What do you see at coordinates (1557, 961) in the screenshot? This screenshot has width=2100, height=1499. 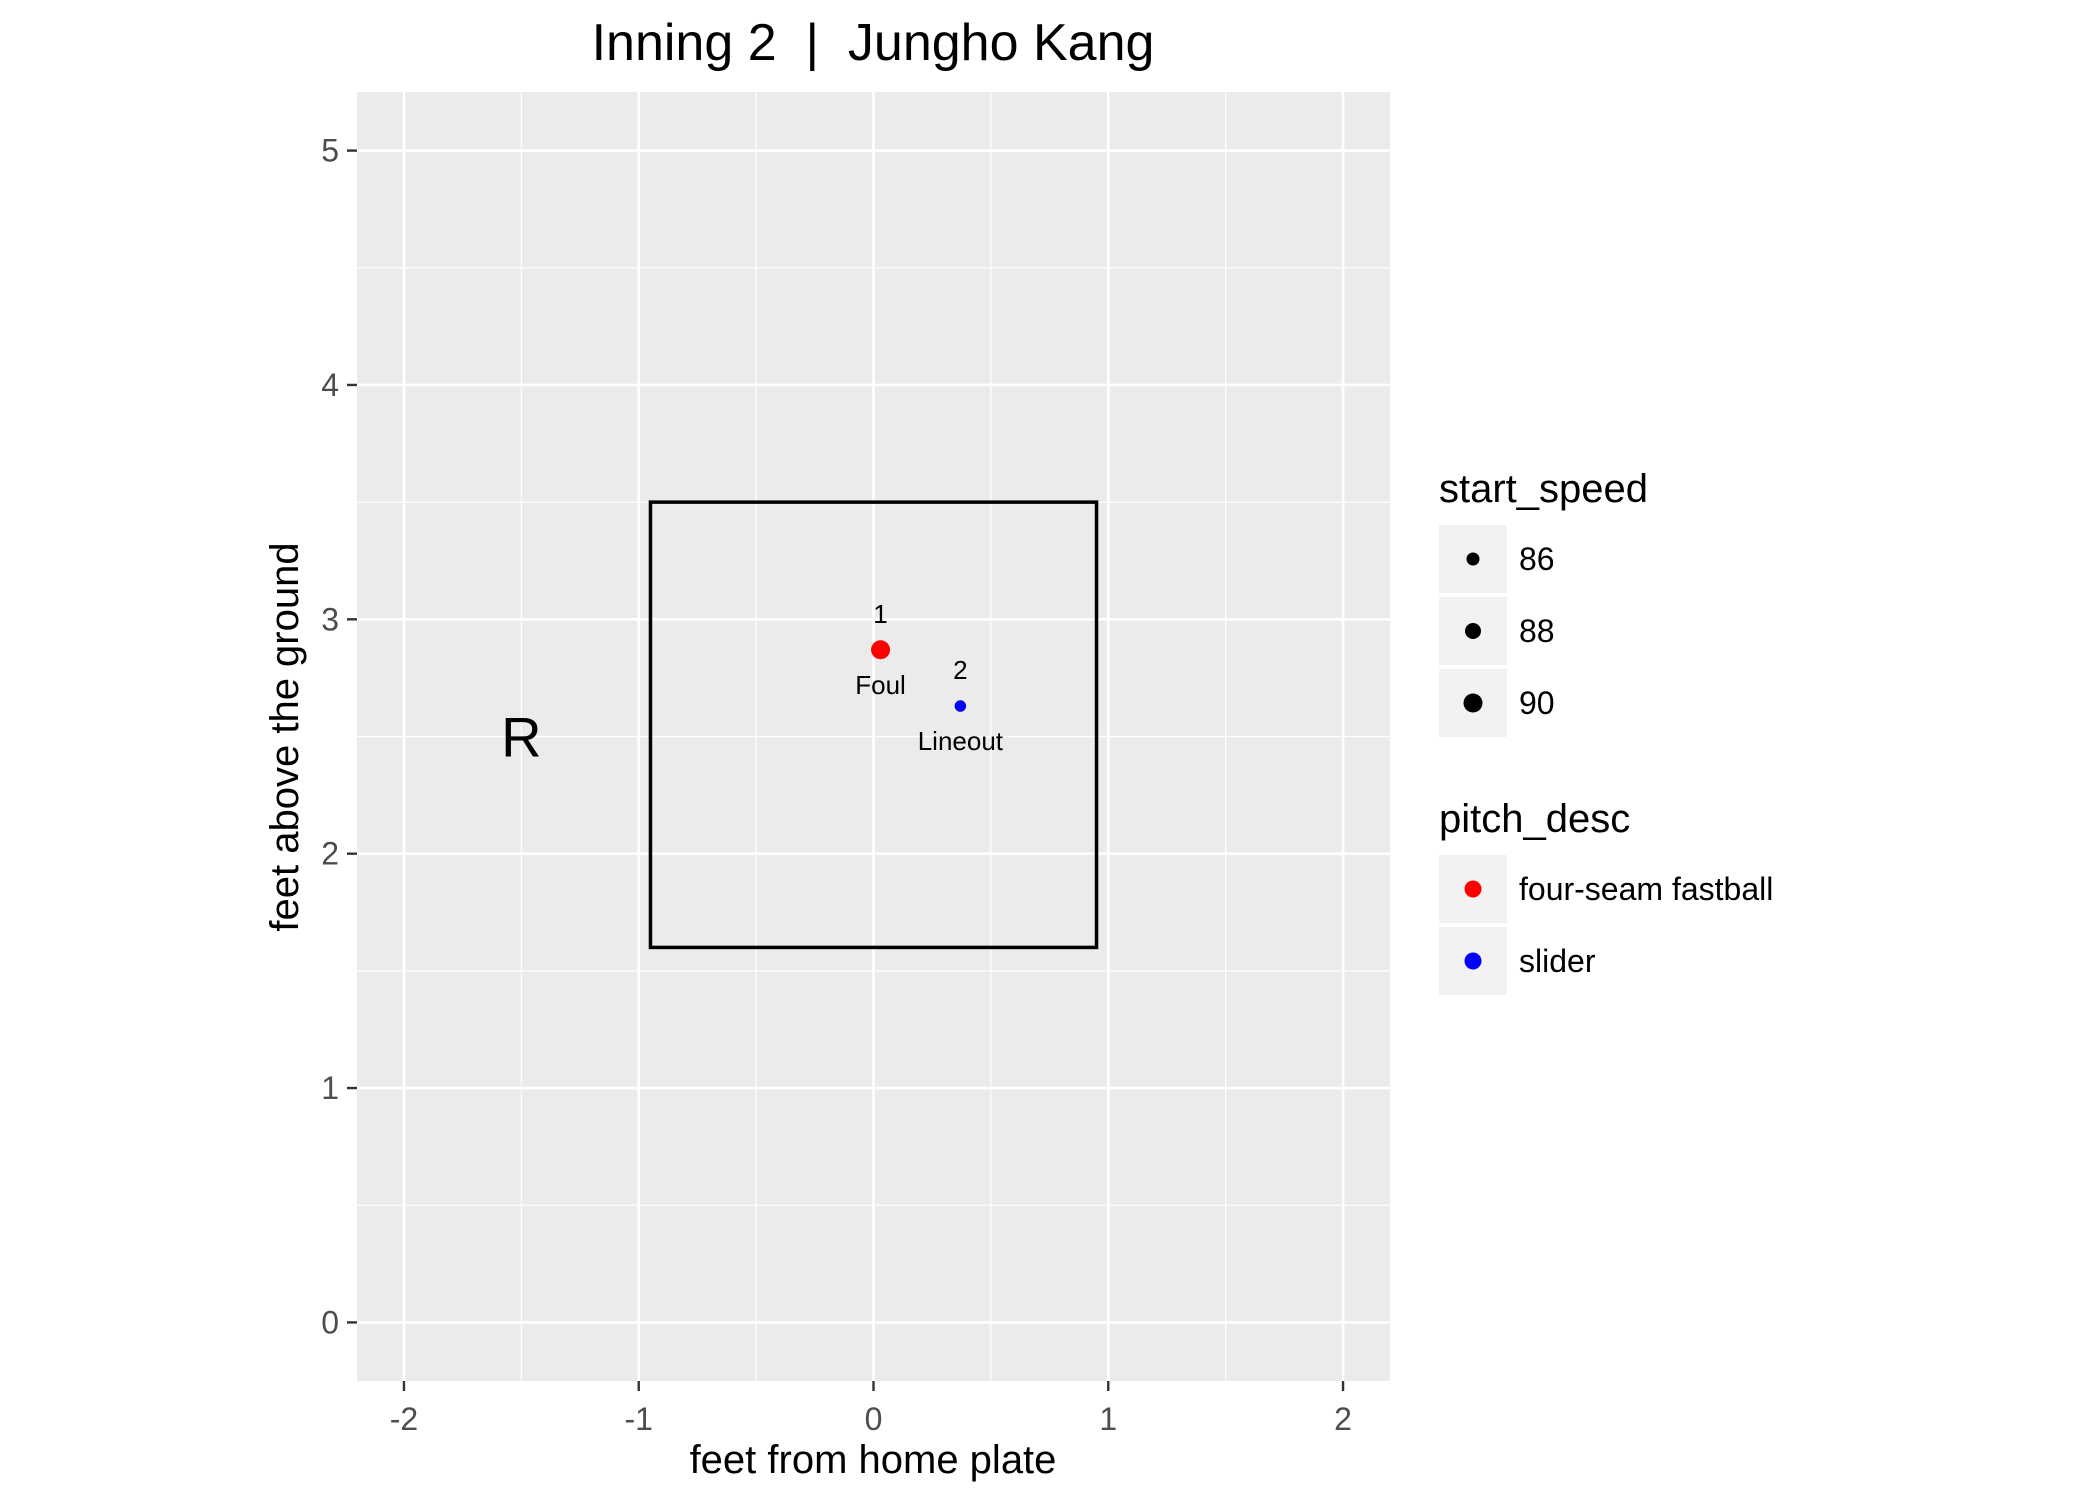 I see `legend-label: slider` at bounding box center [1557, 961].